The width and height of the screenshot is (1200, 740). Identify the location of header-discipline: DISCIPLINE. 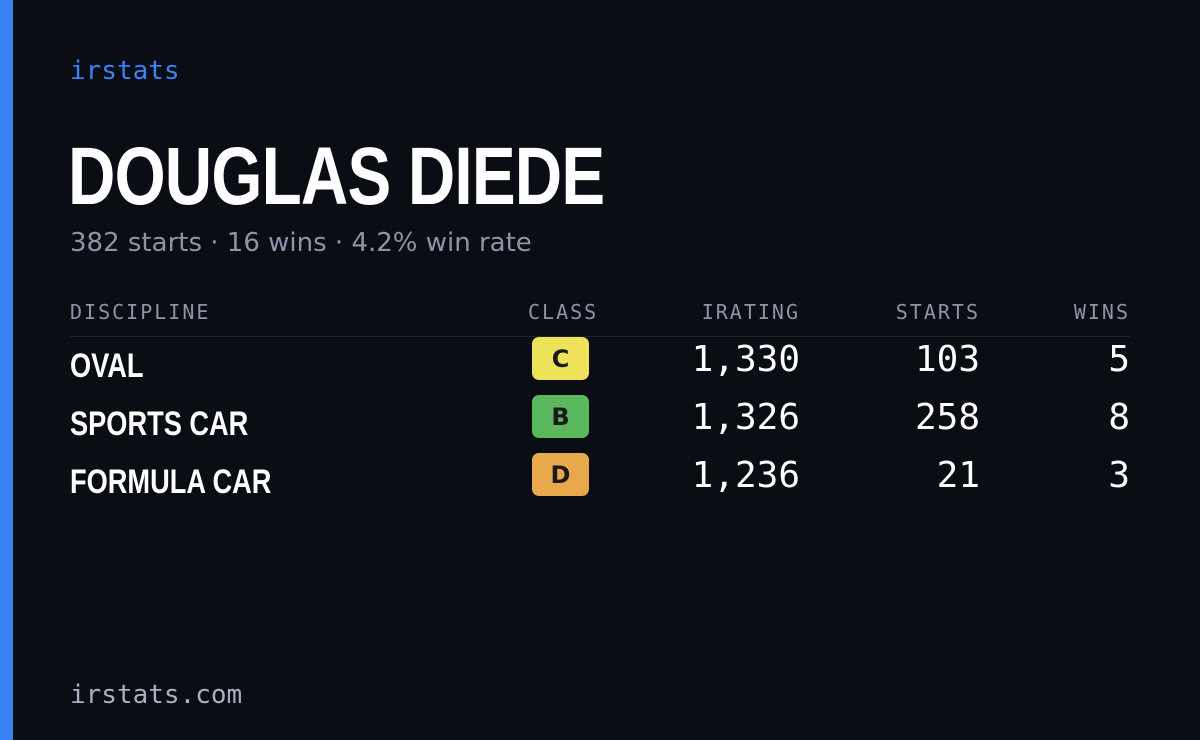
(140, 312).